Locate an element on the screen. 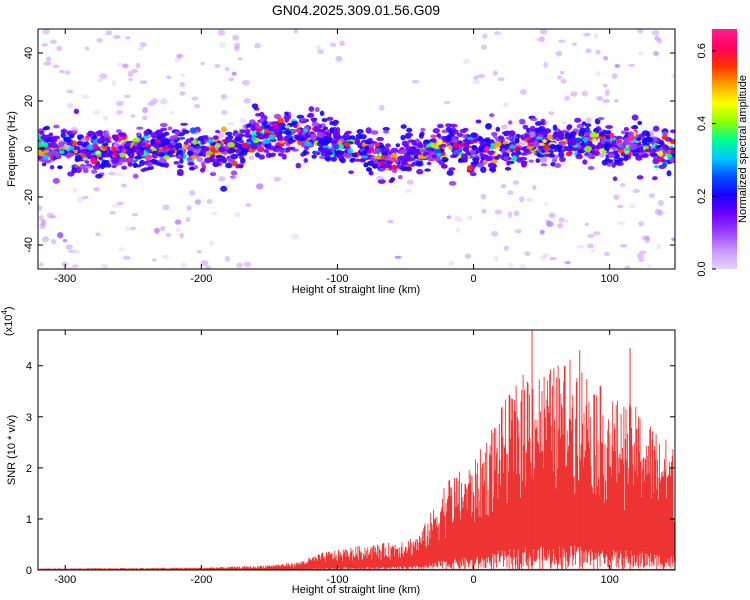  y-tick-label: 1 is located at coordinates (29, 520).